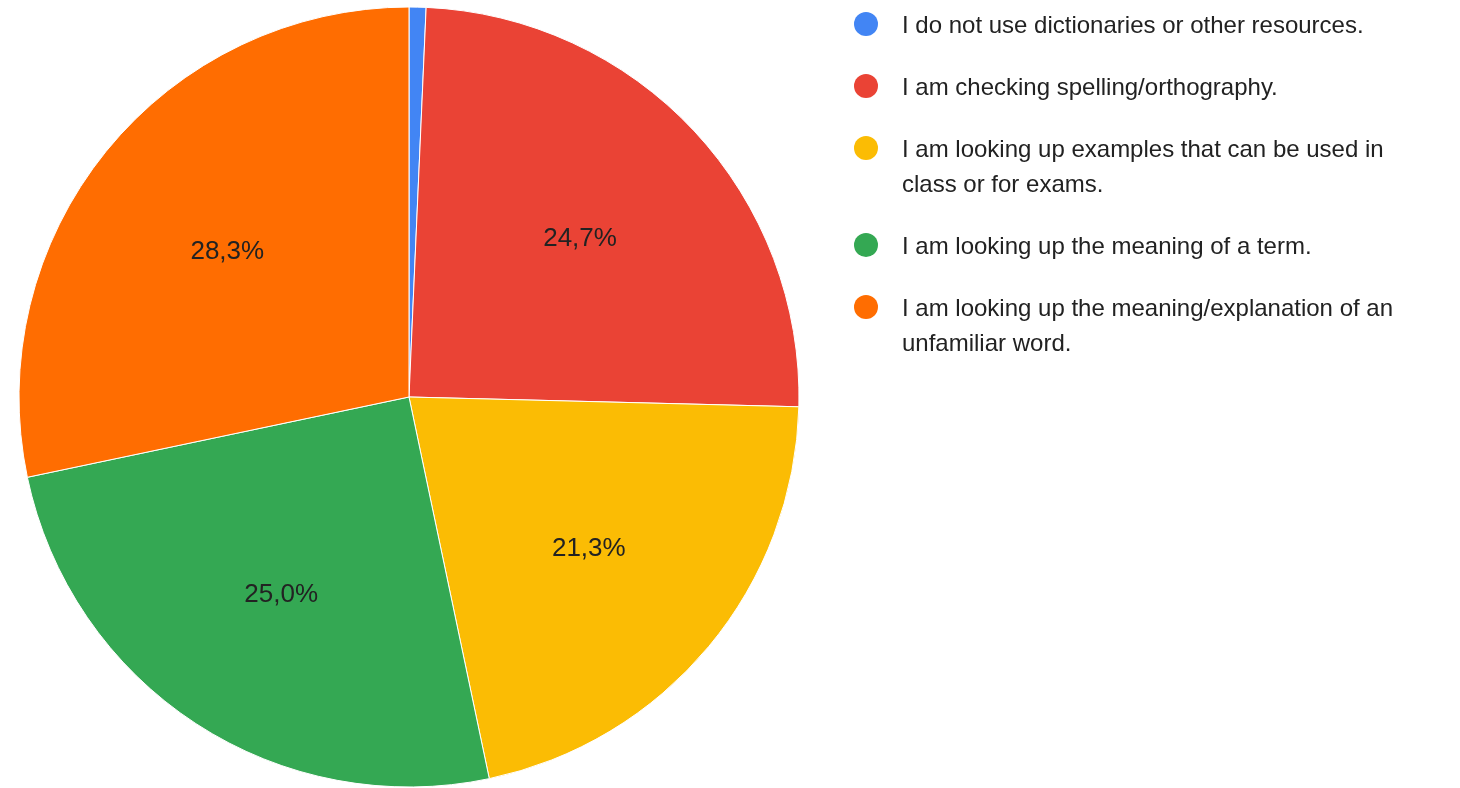 The width and height of the screenshot is (1460, 788). I want to click on data-label: 21,3%, so click(588, 546).